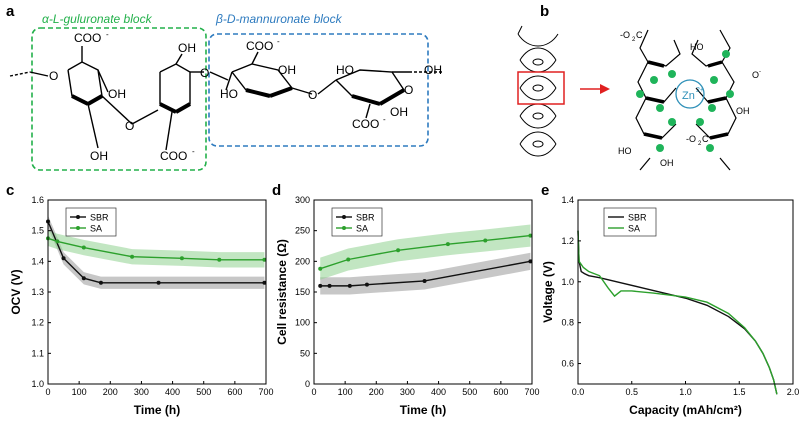 The image size is (803, 423). Describe the element at coordinates (37, 261) in the screenshot. I see `y-tick-label: 1.4` at that location.